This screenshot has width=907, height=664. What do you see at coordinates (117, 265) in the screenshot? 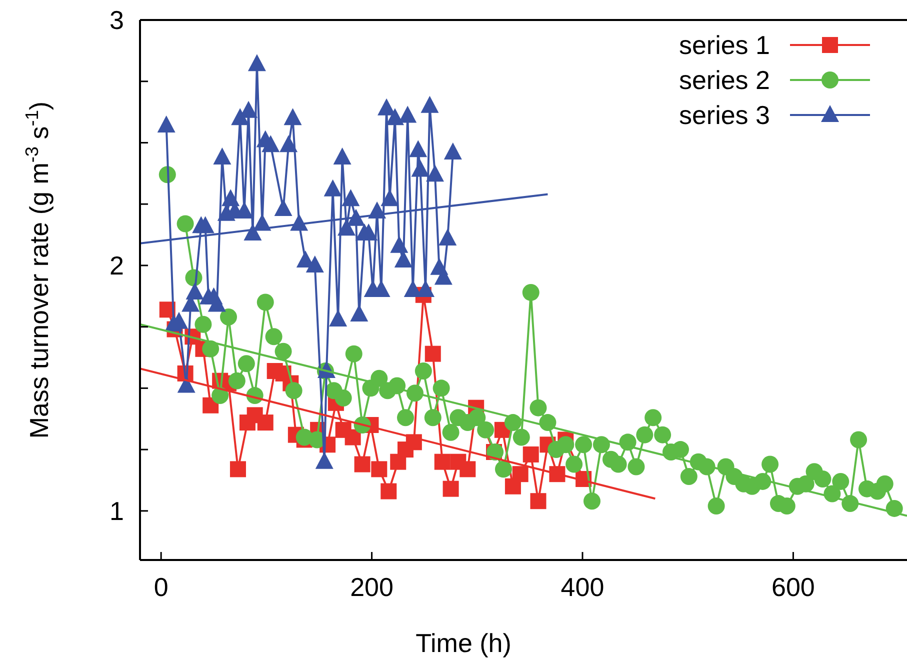
I see `y-tick-label: 2` at bounding box center [117, 265].